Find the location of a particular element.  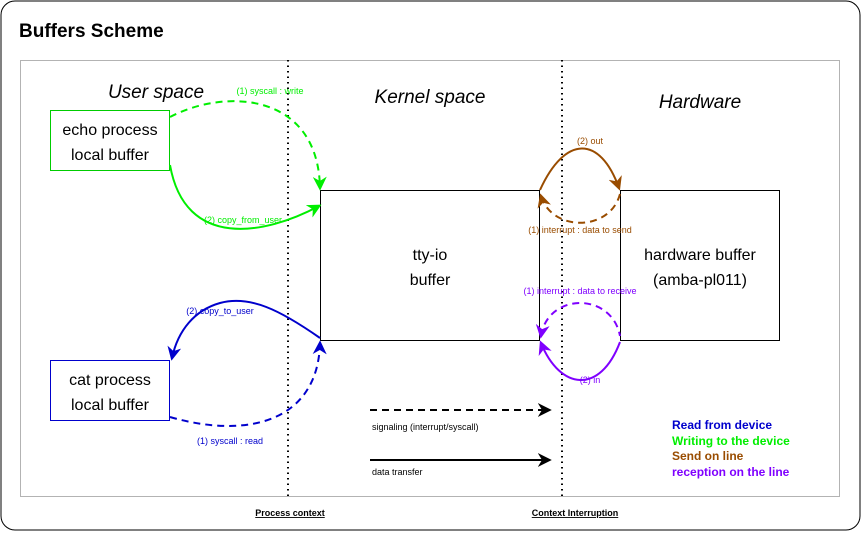

echo-process-box is located at coordinates (110, 140).